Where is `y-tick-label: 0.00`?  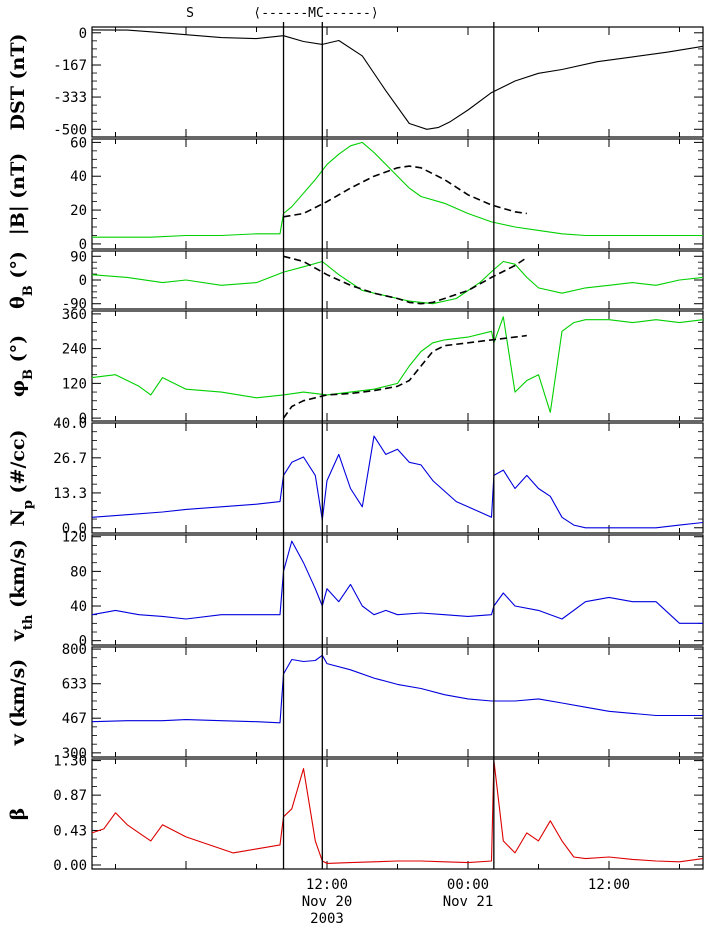
y-tick-label: 0.00 is located at coordinates (70, 866).